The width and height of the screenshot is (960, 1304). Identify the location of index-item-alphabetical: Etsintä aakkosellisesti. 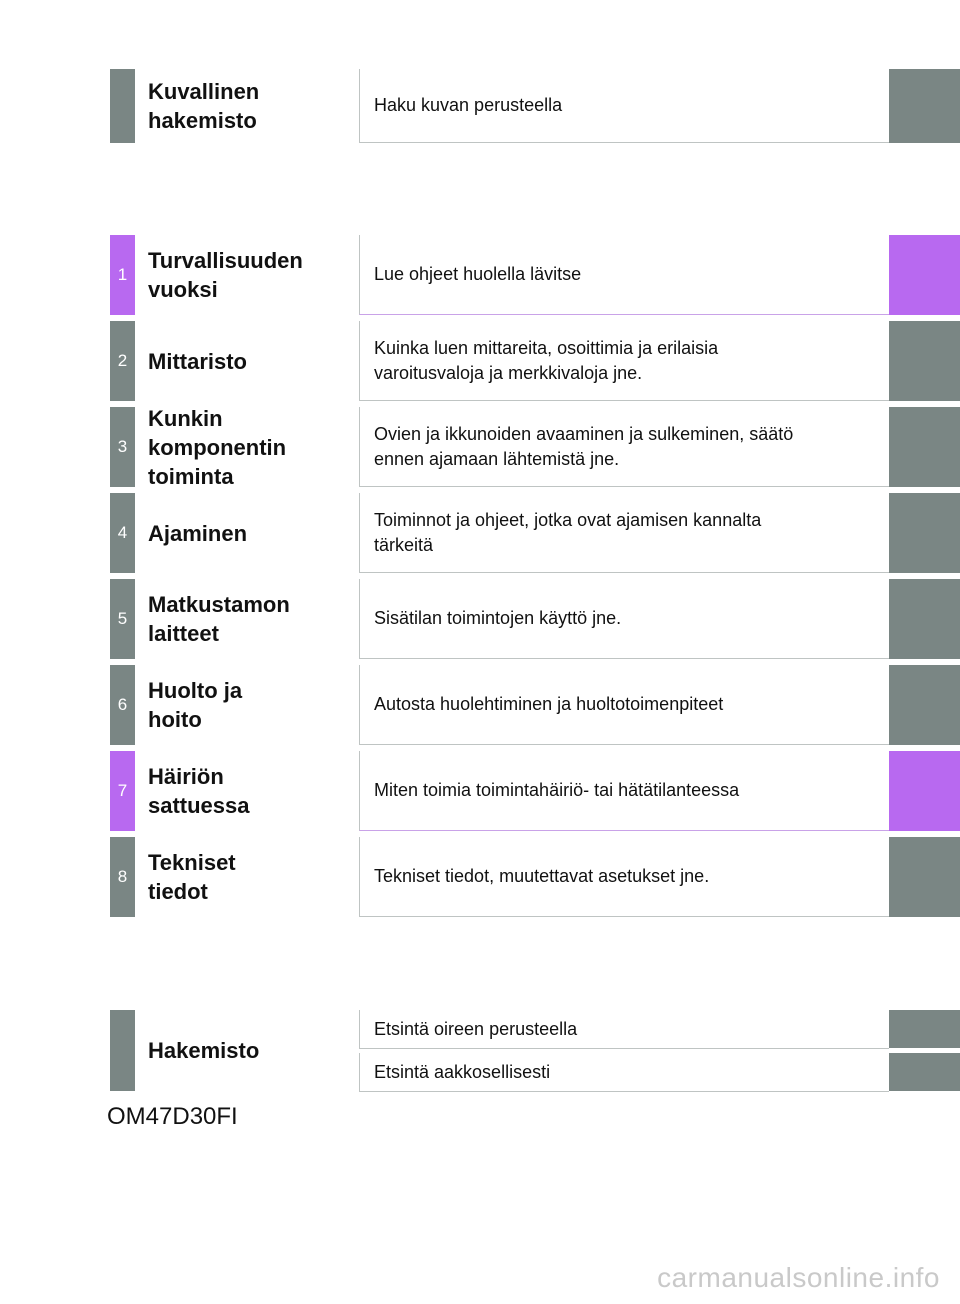
(624, 1072).